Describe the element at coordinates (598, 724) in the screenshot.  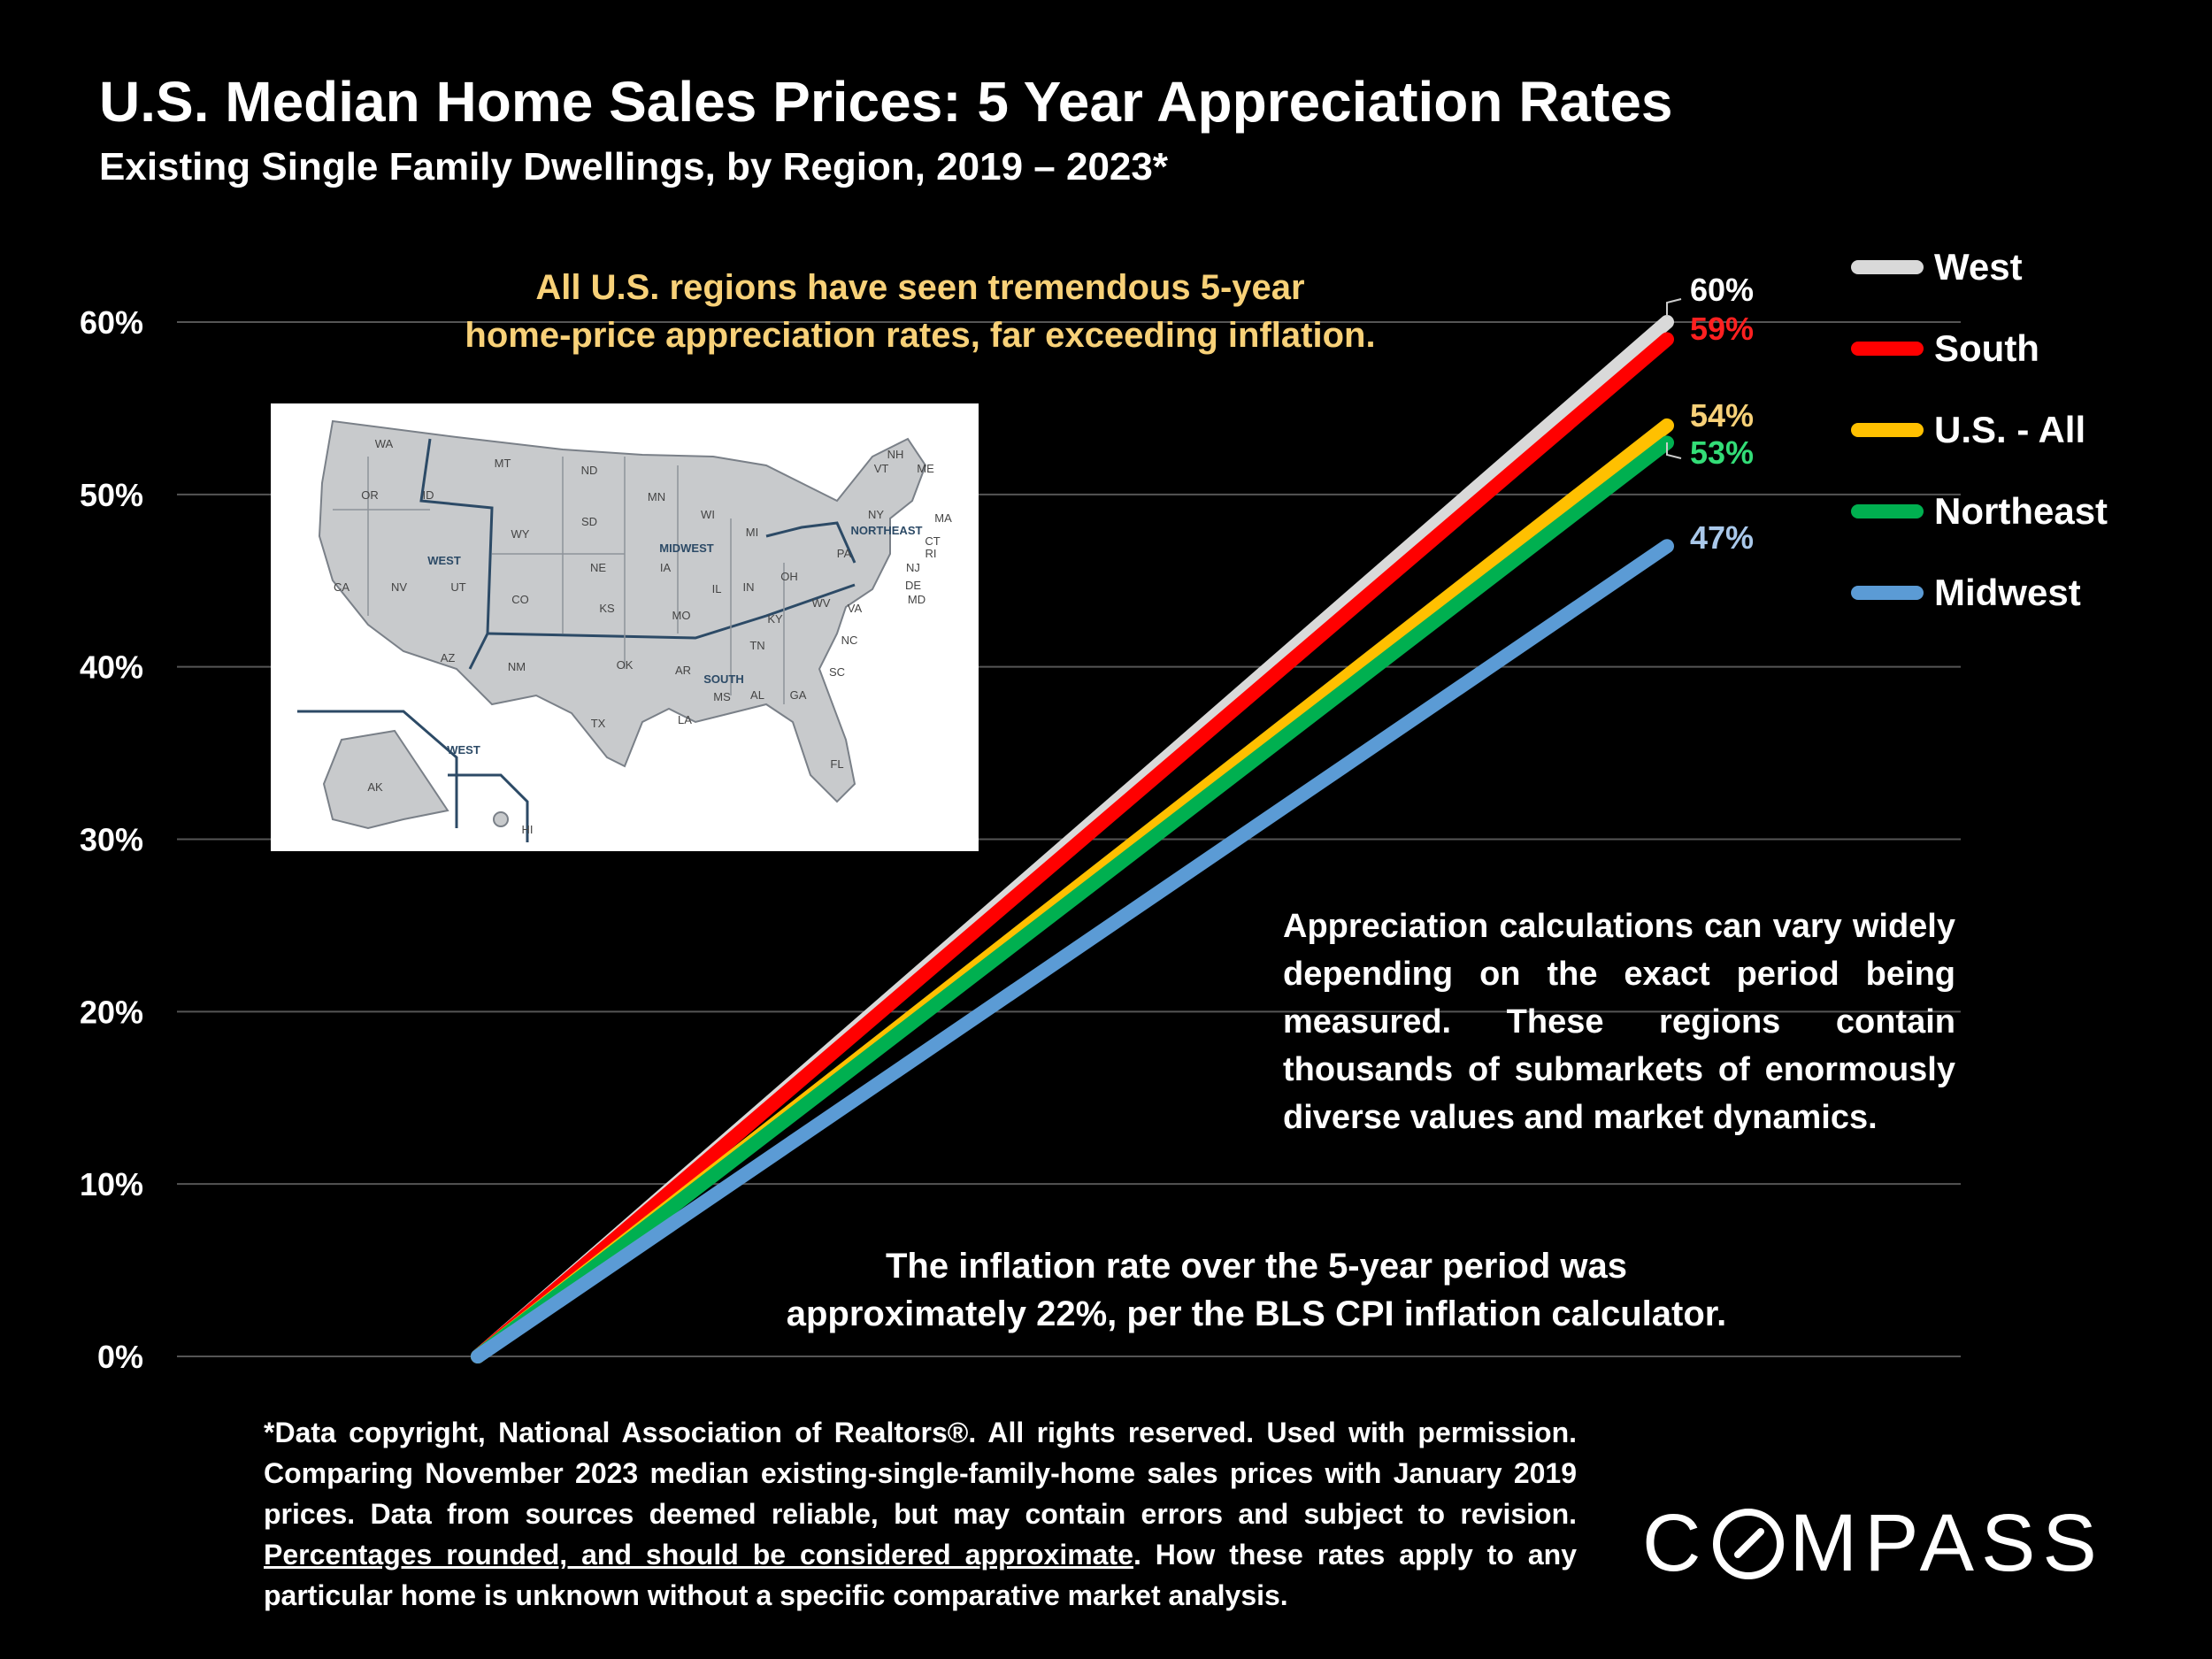
I see `map-state-label: TX` at that location.